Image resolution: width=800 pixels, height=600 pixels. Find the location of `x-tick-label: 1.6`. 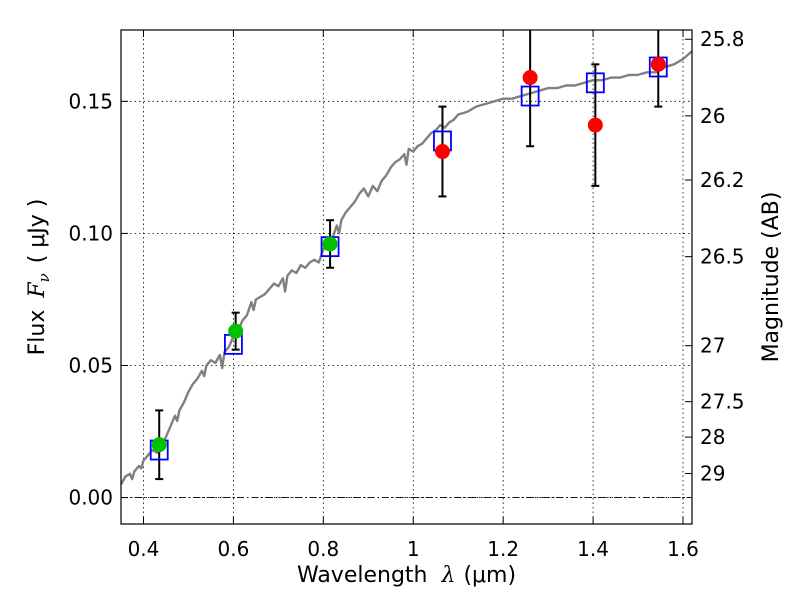

x-tick-label: 1.6 is located at coordinates (683, 549).